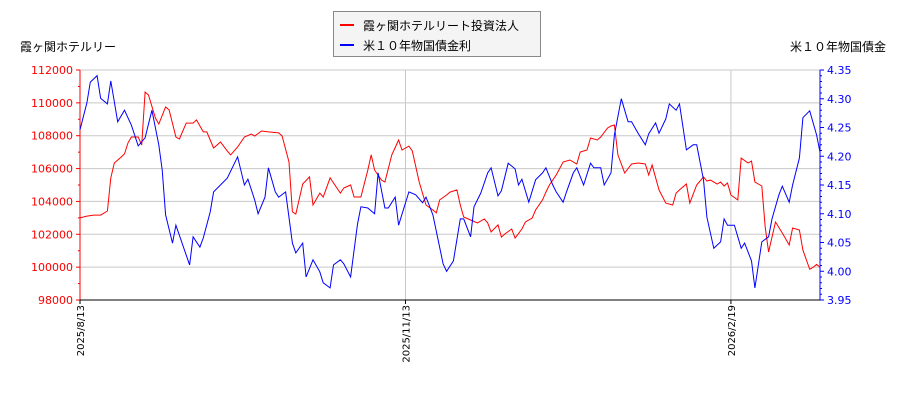 The width and height of the screenshot is (900, 400). I want to click on right-axis-tick-label: 4.10, so click(839, 214).